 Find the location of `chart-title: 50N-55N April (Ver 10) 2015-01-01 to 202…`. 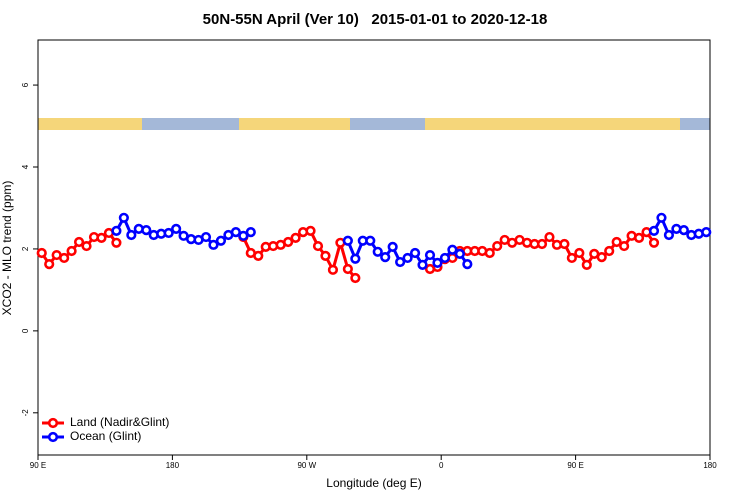

chart-title: 50N-55N April (Ver 10) 2015-01-01 to 202… is located at coordinates (375, 19).